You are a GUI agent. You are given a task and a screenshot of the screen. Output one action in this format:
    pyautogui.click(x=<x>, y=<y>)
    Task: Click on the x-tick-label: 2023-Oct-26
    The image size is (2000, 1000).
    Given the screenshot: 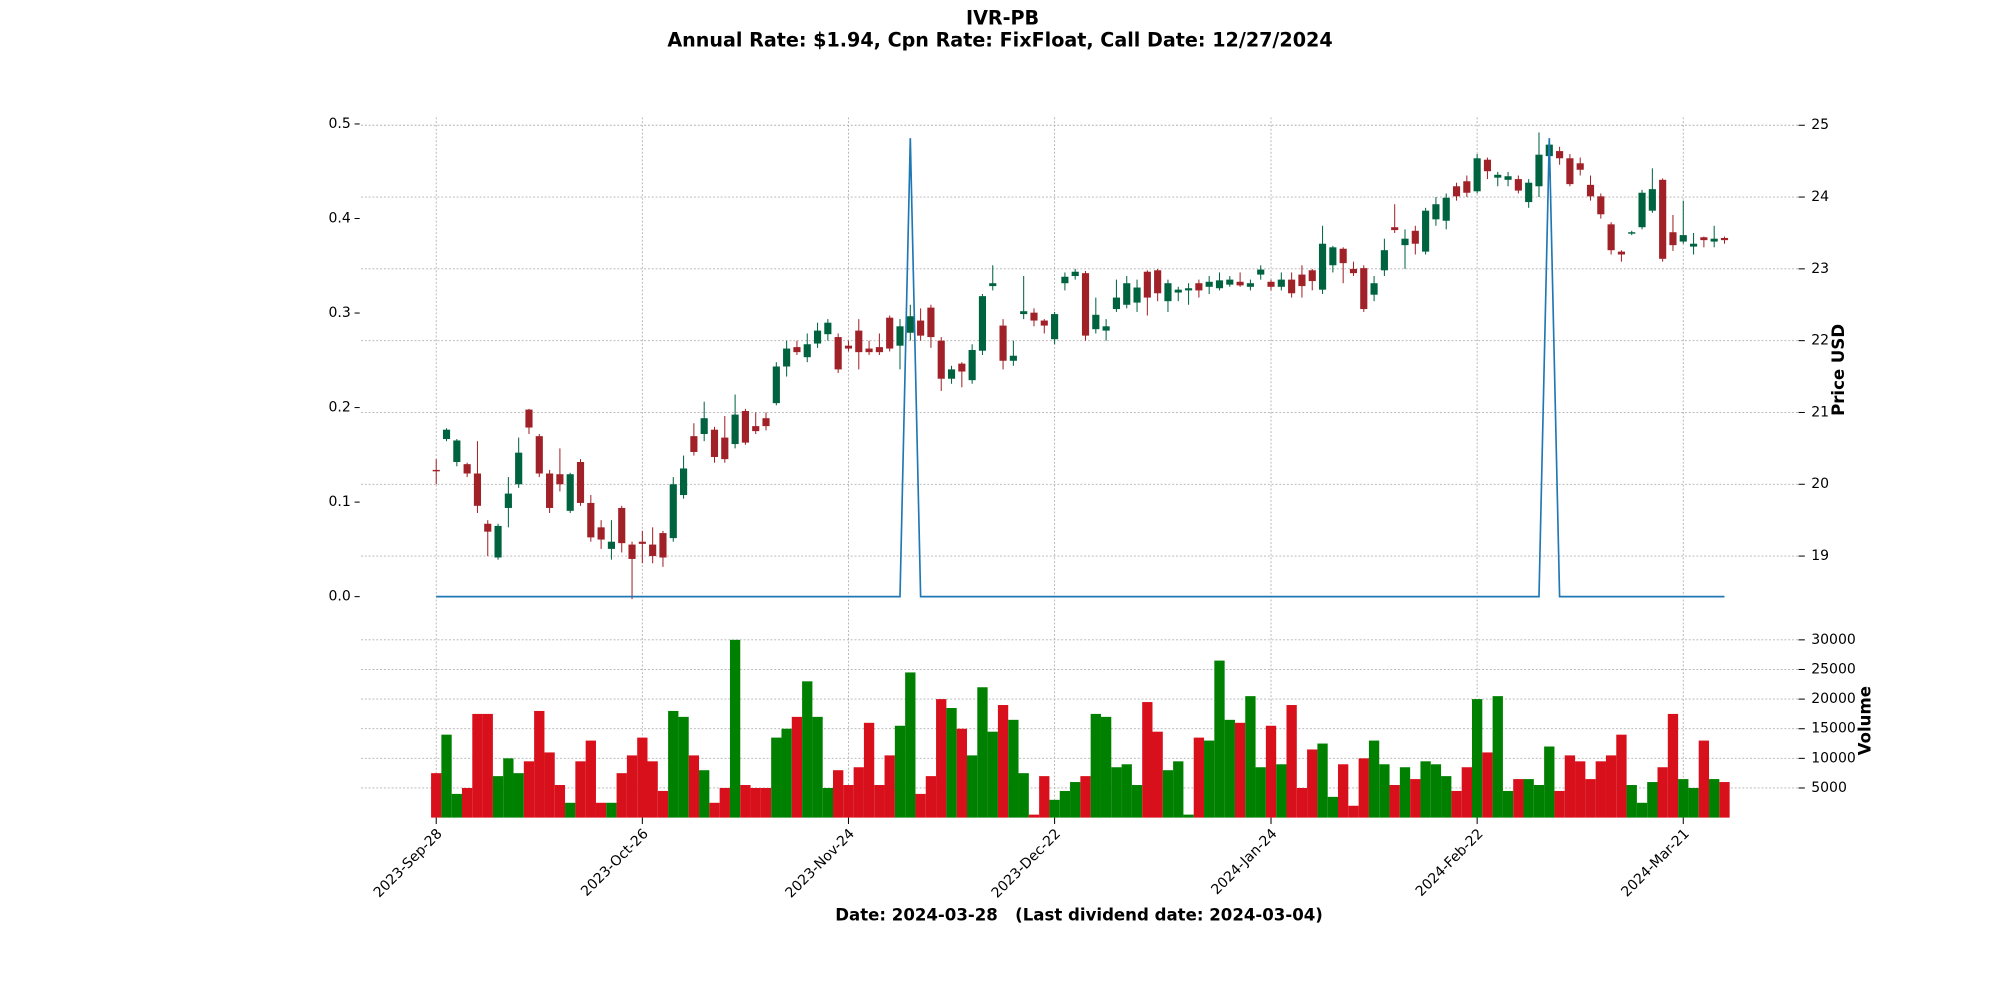 What is the action you would take?
    pyautogui.click(x=615, y=863)
    